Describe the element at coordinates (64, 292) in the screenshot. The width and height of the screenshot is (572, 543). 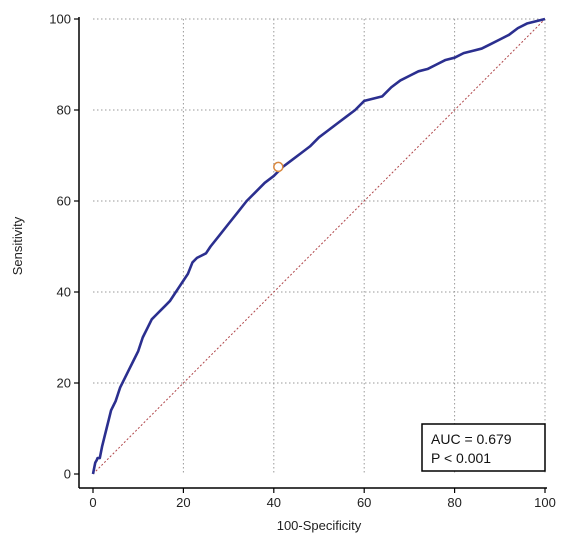
I see `y-tick-label: 40` at that location.